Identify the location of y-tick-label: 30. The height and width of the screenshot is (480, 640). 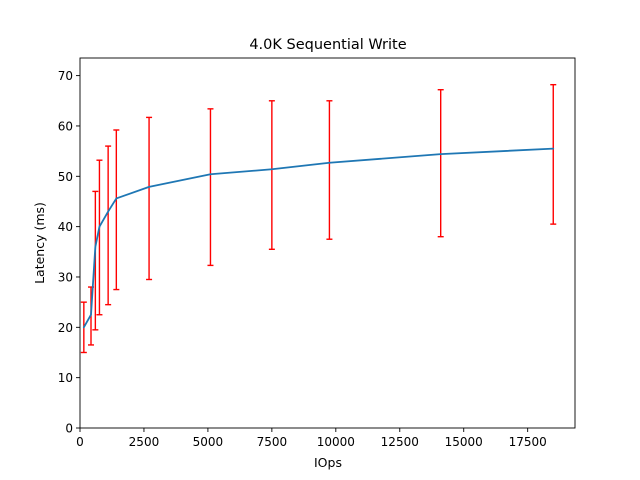
(65, 277).